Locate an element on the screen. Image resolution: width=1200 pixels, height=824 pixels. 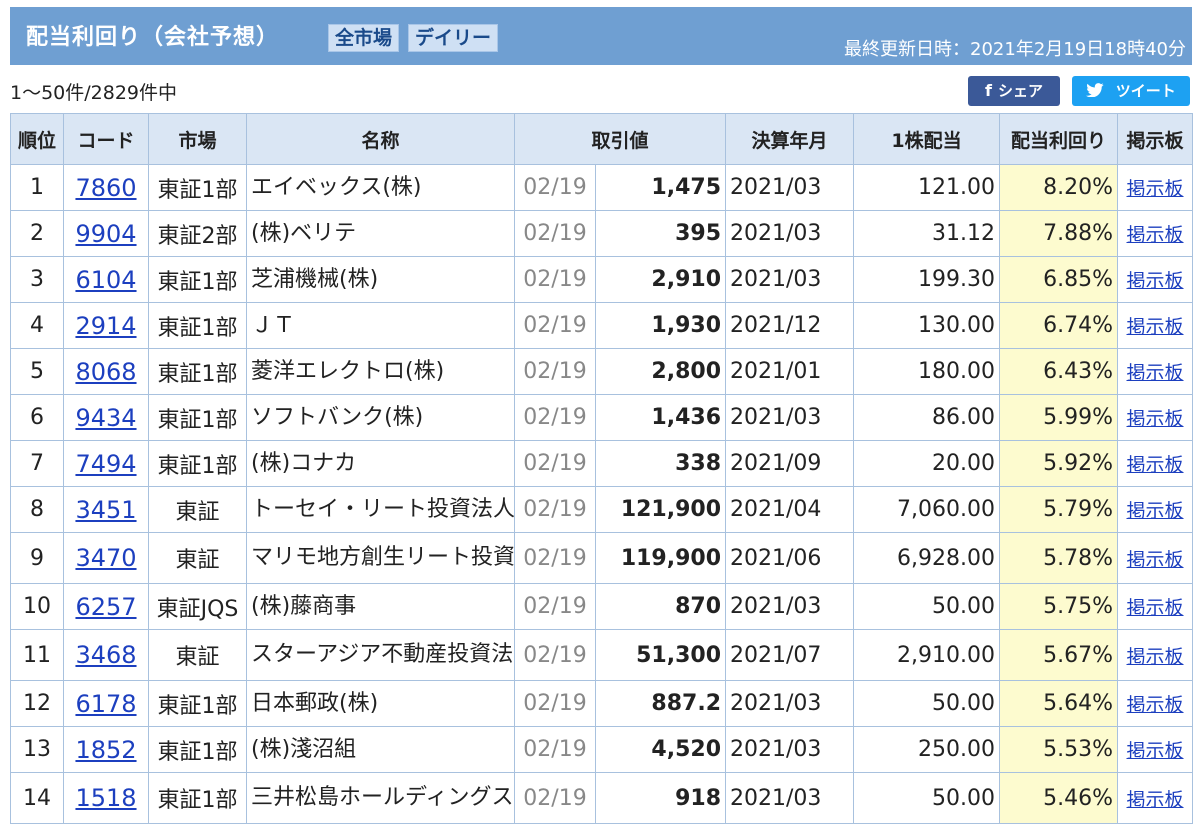
stock-code-link: 9904 is located at coordinates (106, 233).